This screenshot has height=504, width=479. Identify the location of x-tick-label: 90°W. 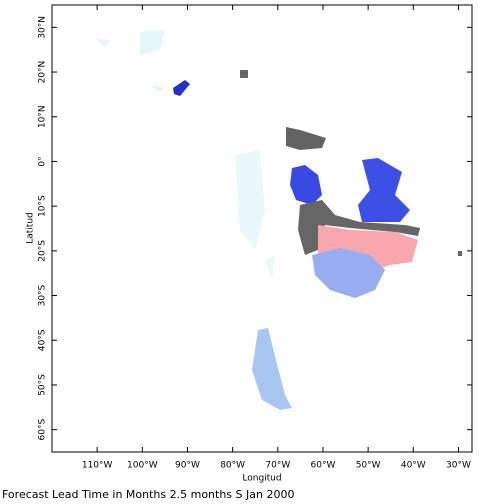
(187, 466).